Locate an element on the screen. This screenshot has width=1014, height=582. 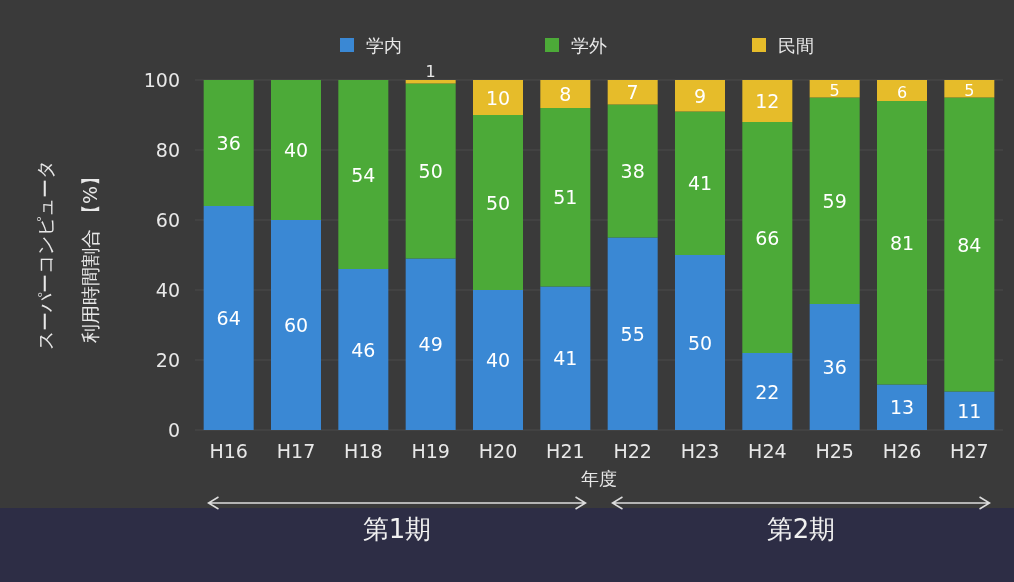
x-tick-label: H20 is located at coordinates (498, 451).